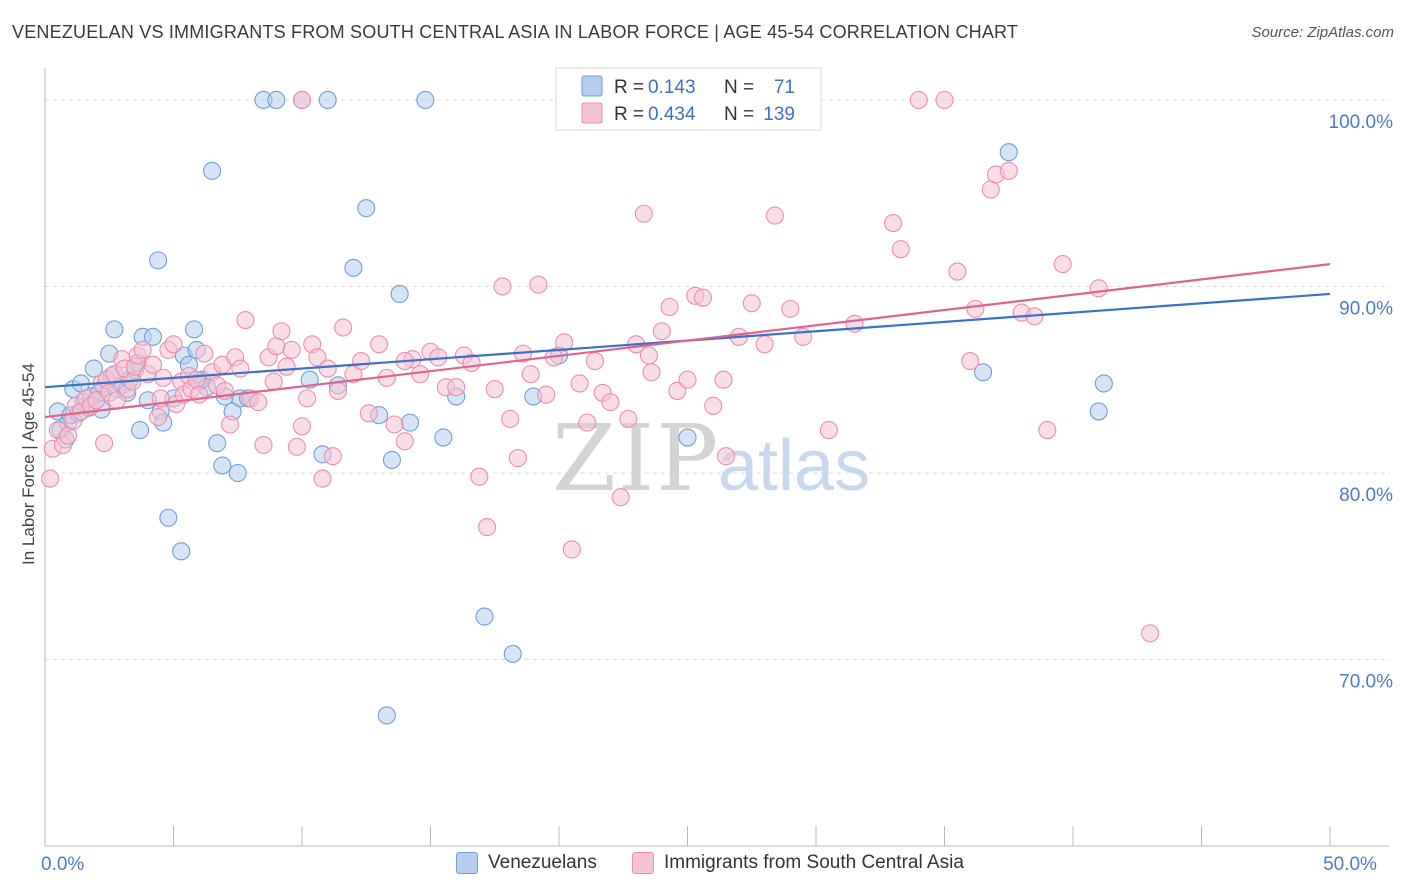  Describe the element at coordinates (688, 99) in the screenshot. I see `correlation-legend: R = 0.143 N = 71 R = 0.434 N = 139` at that location.